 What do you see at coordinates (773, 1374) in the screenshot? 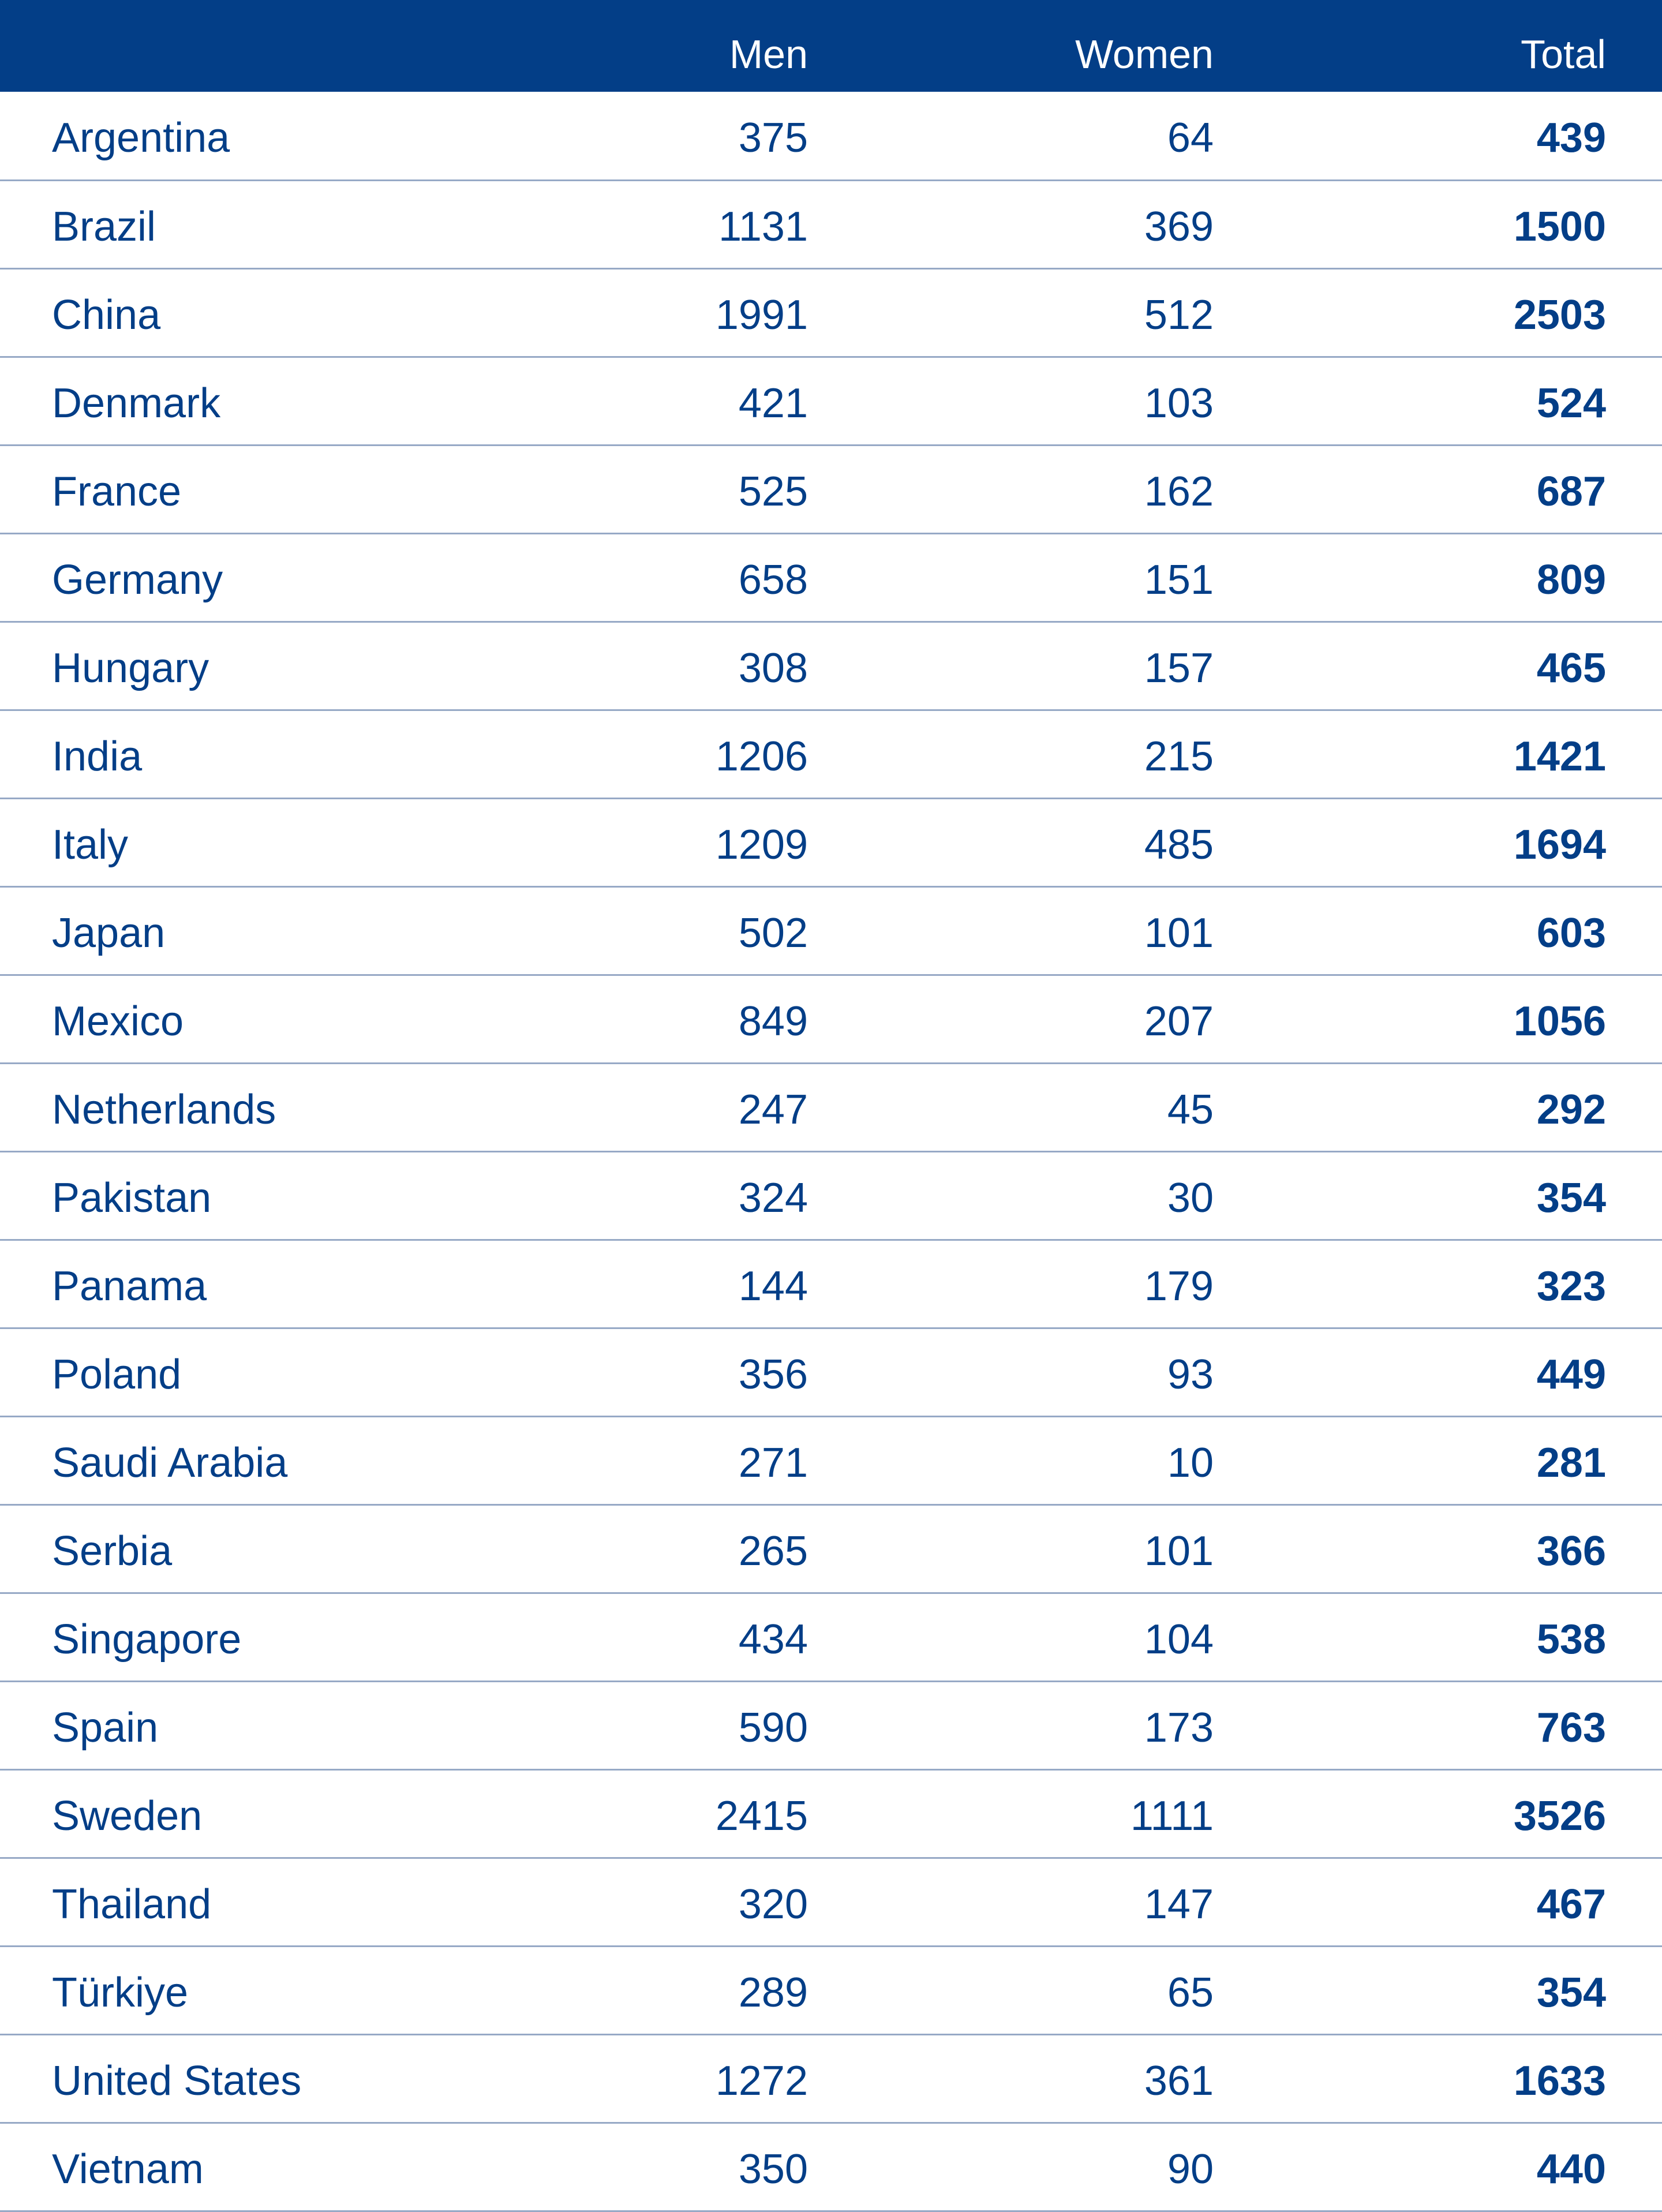
I see `men-cell: 356` at bounding box center [773, 1374].